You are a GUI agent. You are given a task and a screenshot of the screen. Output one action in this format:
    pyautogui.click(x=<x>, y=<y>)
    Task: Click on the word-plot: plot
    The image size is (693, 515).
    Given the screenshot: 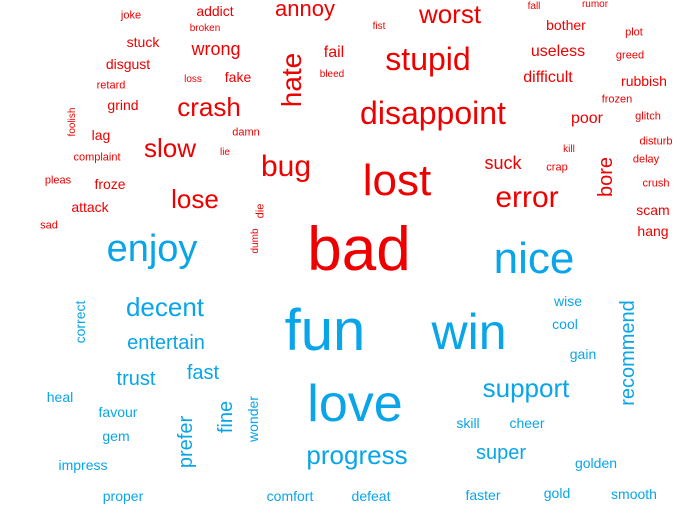 What is the action you would take?
    pyautogui.click(x=634, y=32)
    